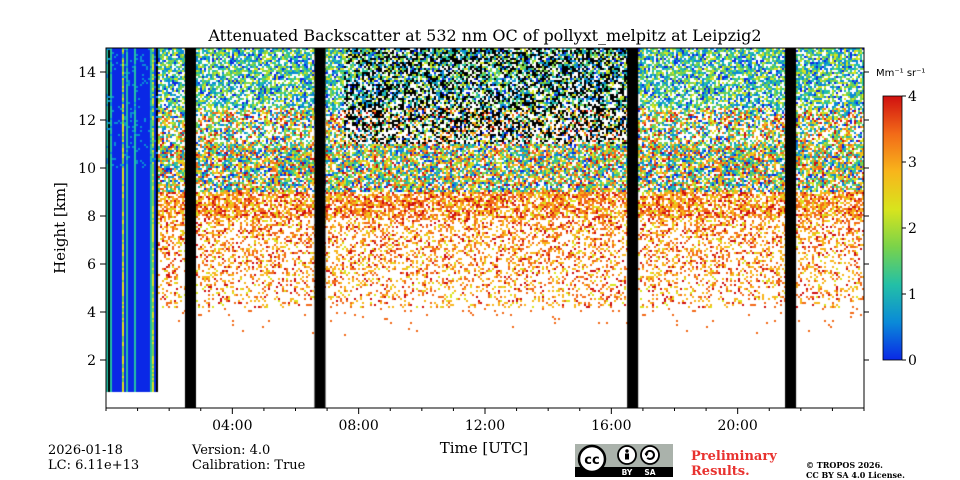 This screenshot has width=960, height=480. What do you see at coordinates (232, 426) in the screenshot?
I see `x-tick-label: 04:00` at bounding box center [232, 426].